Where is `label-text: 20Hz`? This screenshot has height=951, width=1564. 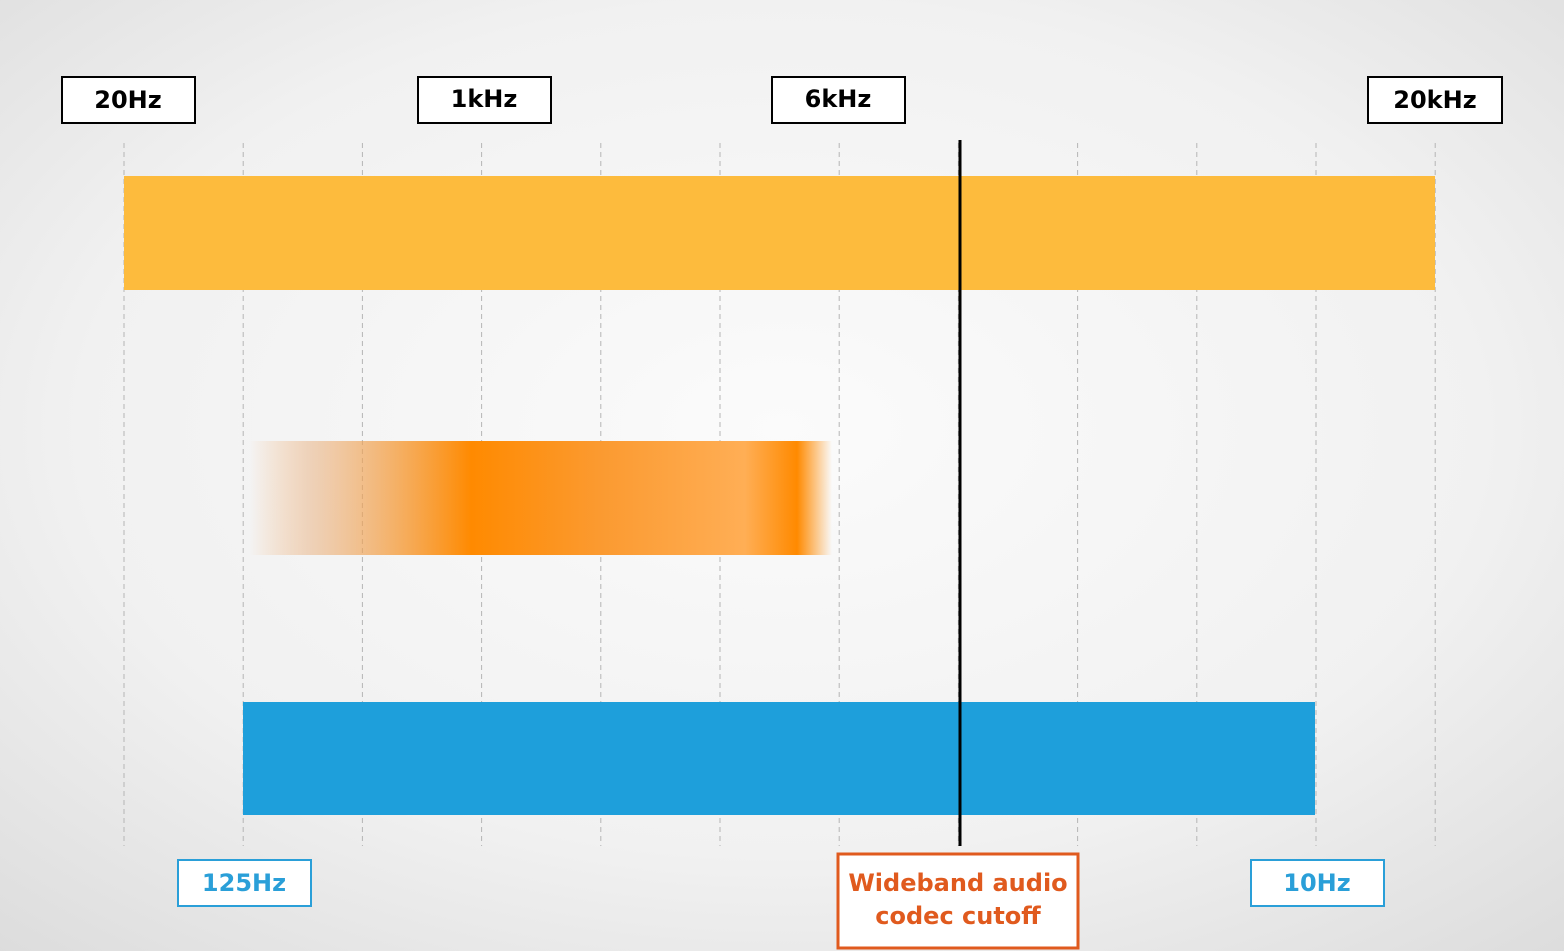 label-text: 20Hz is located at coordinates (127, 100).